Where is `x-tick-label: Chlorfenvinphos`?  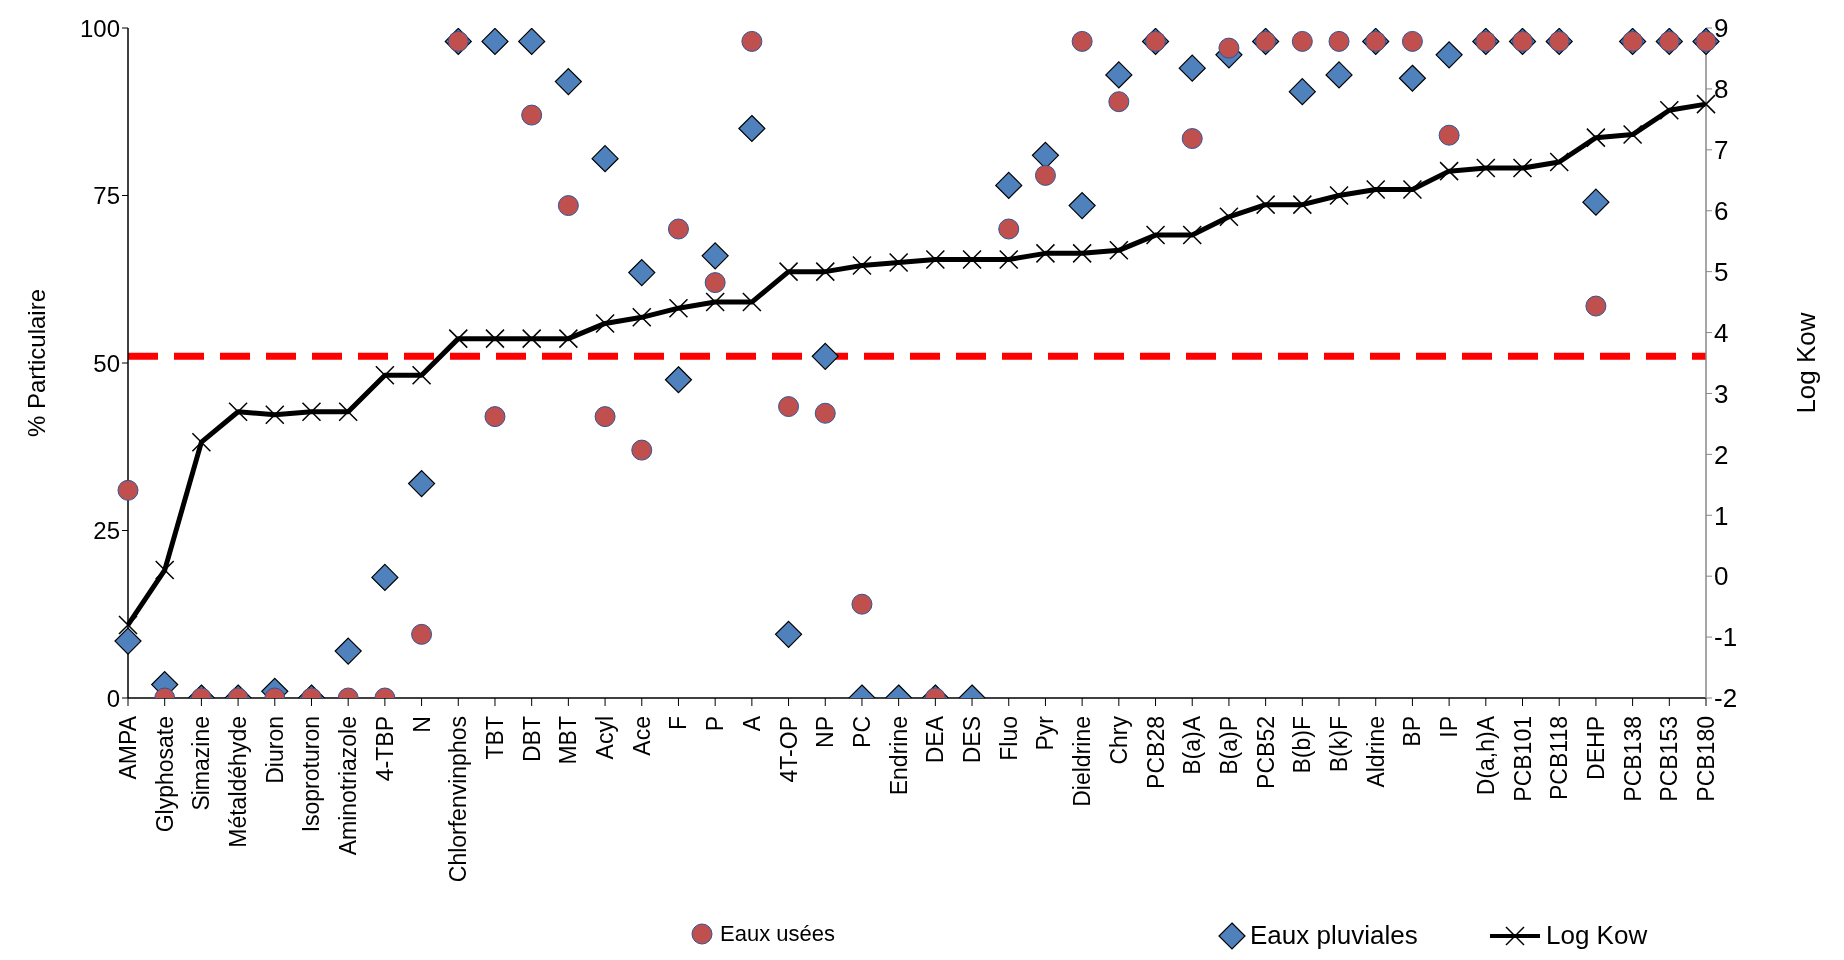
x-tick-label: Chlorfenvinphos is located at coordinates (458, 799).